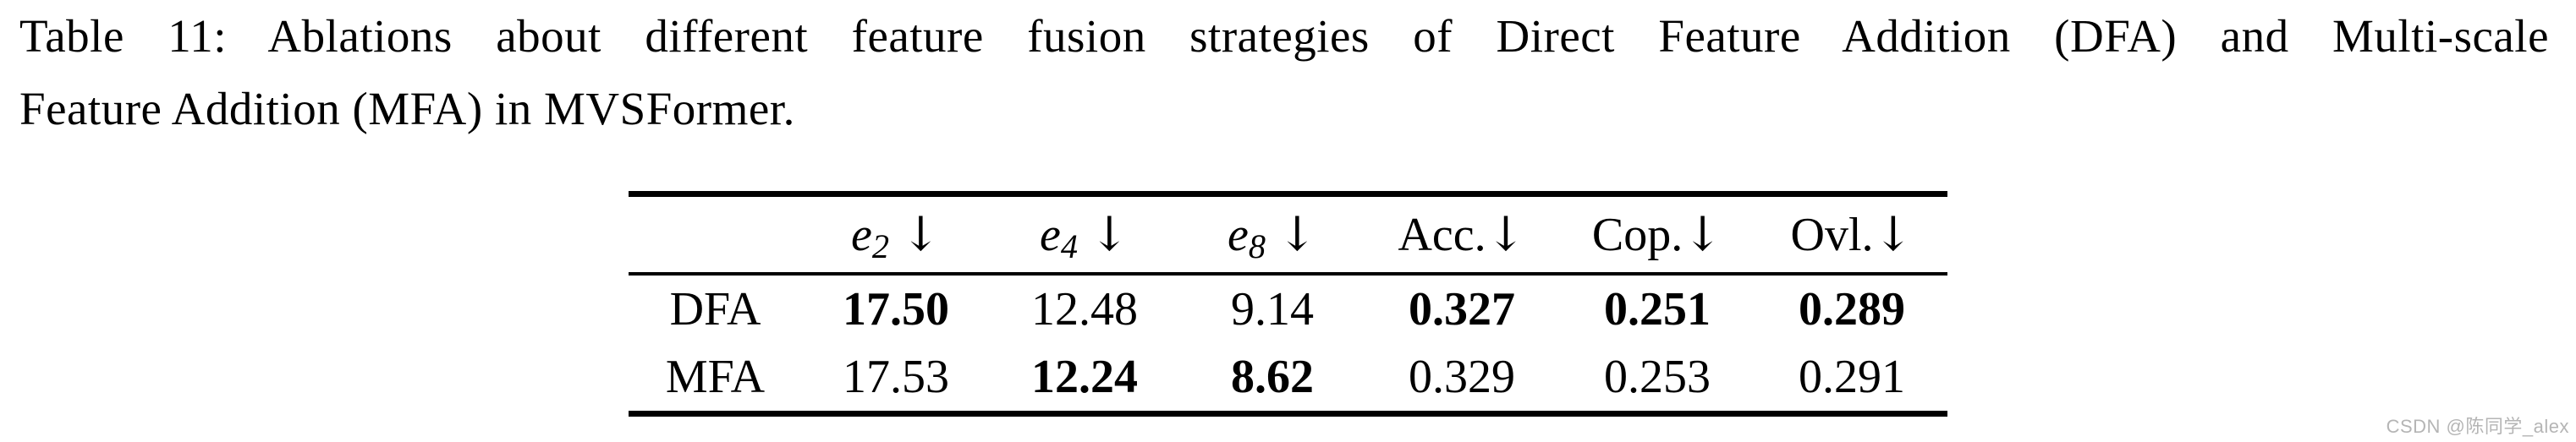  What do you see at coordinates (1657, 309) in the screenshot?
I see `metric-value: 0.251` at bounding box center [1657, 309].